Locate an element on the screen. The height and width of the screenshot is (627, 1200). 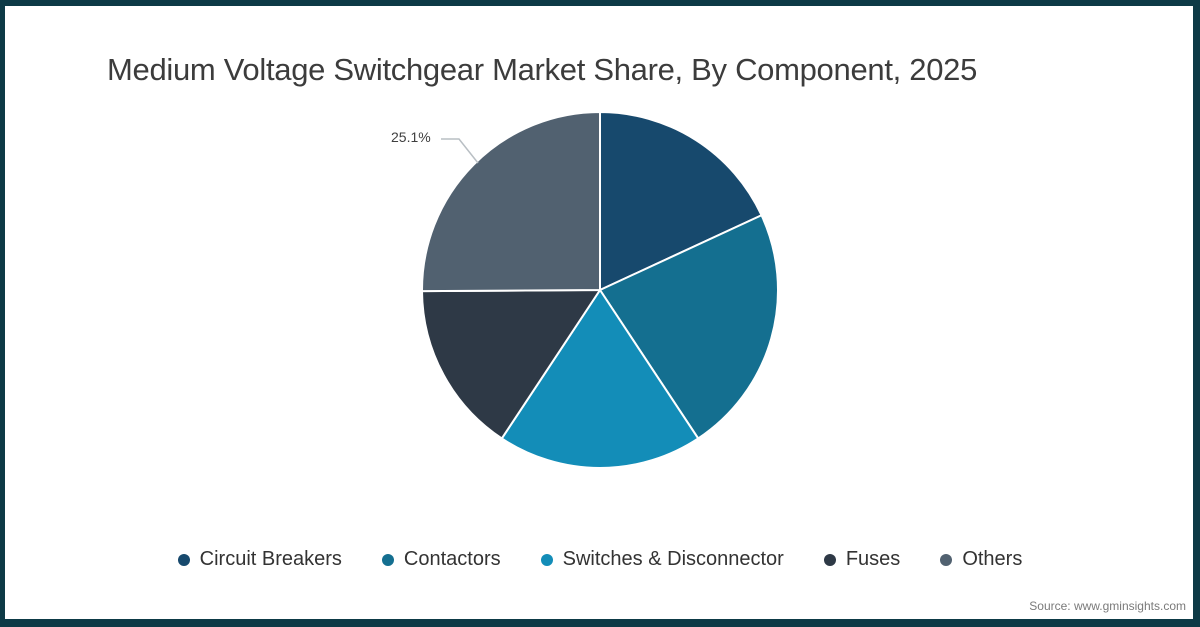
source-attribution: Source: www.gminsights.com is located at coordinates (1107, 606).